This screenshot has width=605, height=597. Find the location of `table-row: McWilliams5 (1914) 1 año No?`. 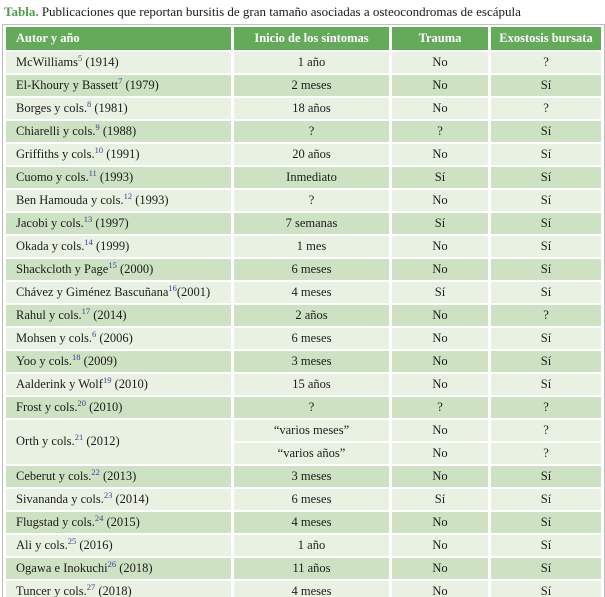

table-row: McWilliams5 (1914) 1 año No? is located at coordinates (303, 63).